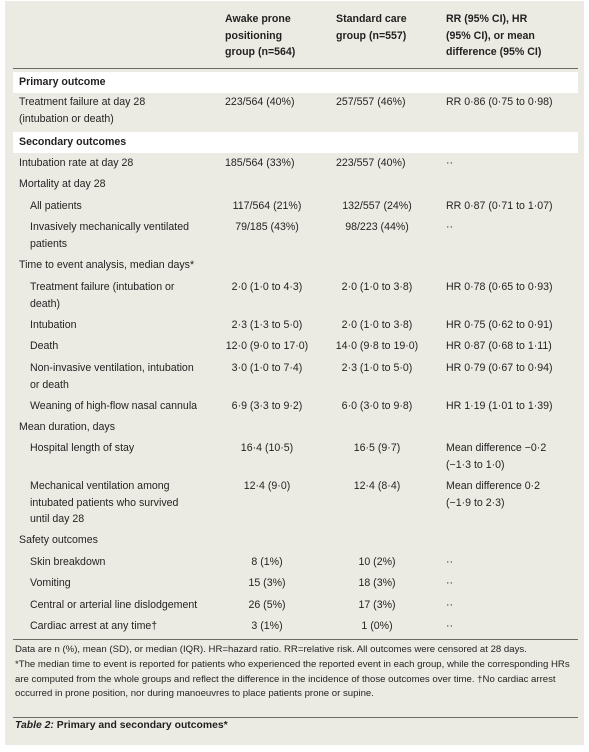 This screenshot has width=589, height=752. I want to click on row-label-line: intubated patients who survived, so click(104, 502).